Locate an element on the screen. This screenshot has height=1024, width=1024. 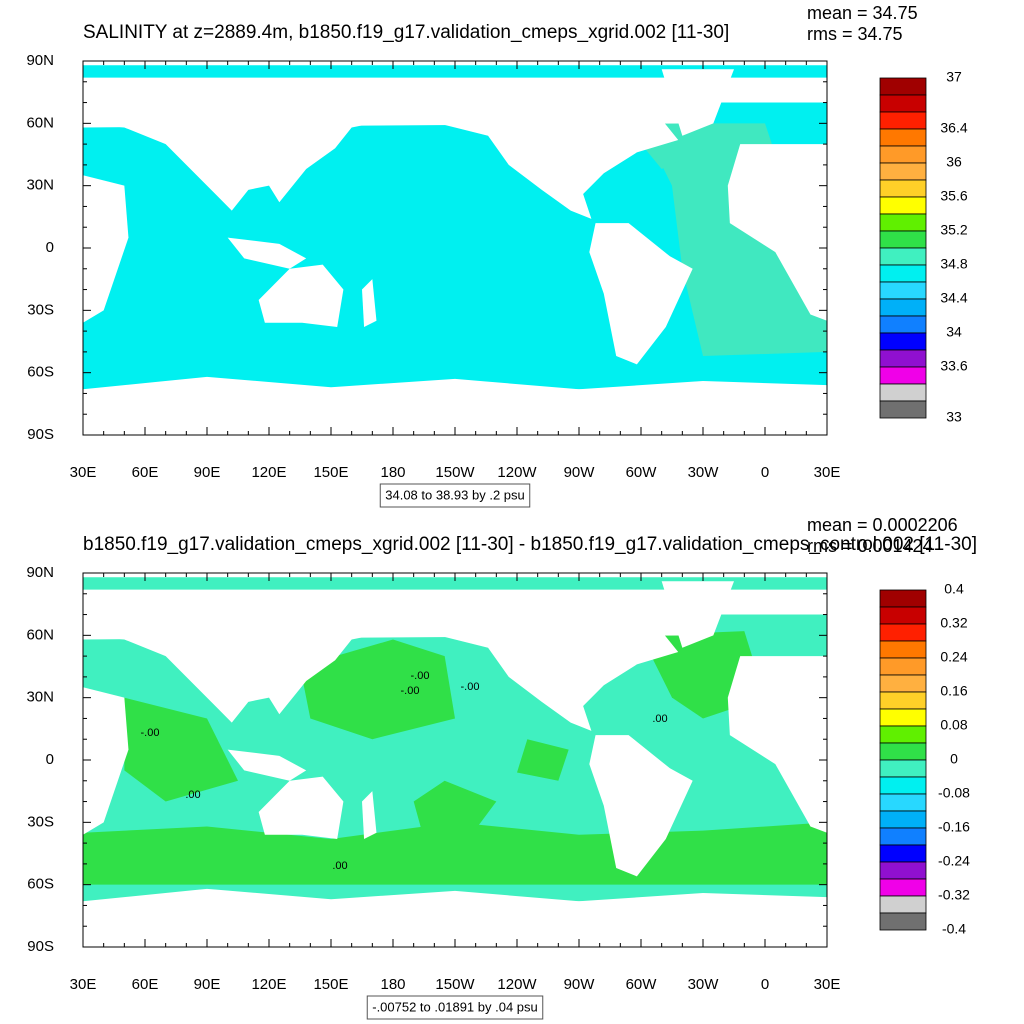
lat-label: 0 is located at coordinates (50, 759).